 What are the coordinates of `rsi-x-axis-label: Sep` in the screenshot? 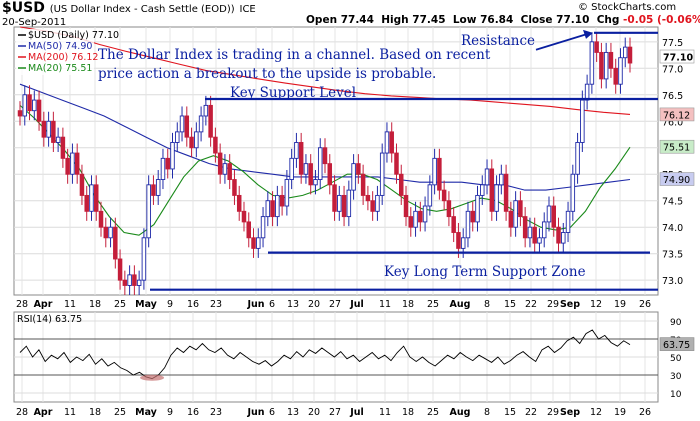 It's located at (570, 412).